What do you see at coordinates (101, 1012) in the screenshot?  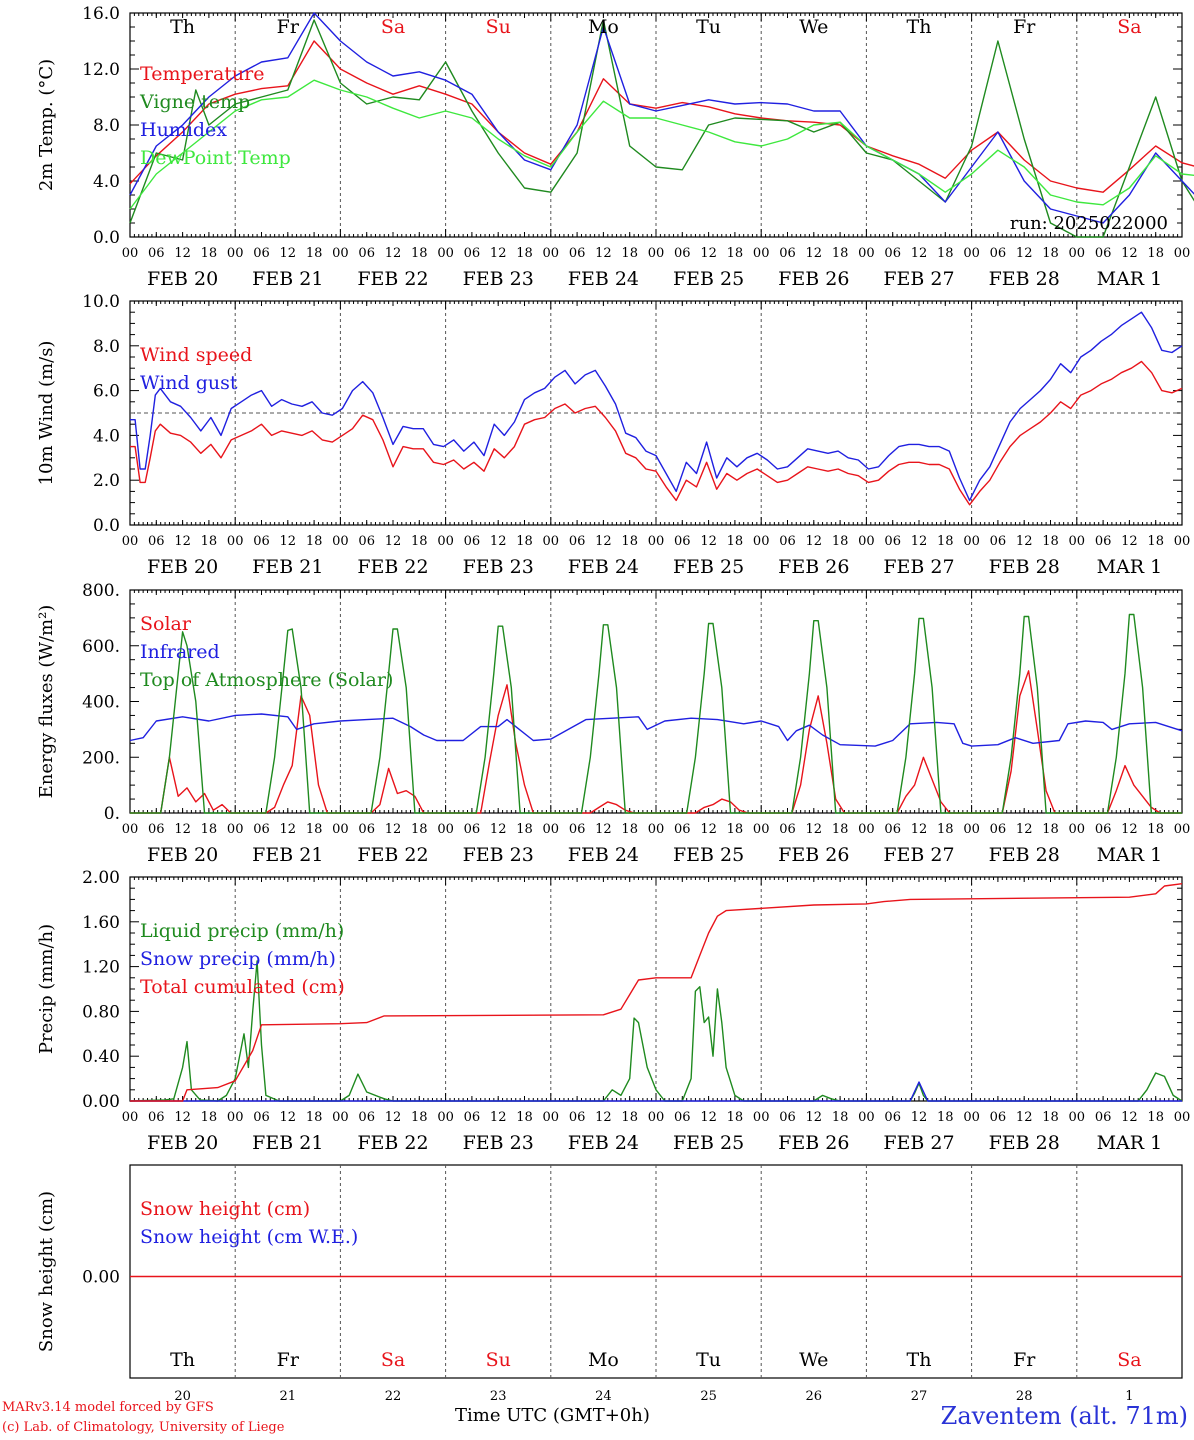 I see `y-tick-label: 0.80` at bounding box center [101, 1012].